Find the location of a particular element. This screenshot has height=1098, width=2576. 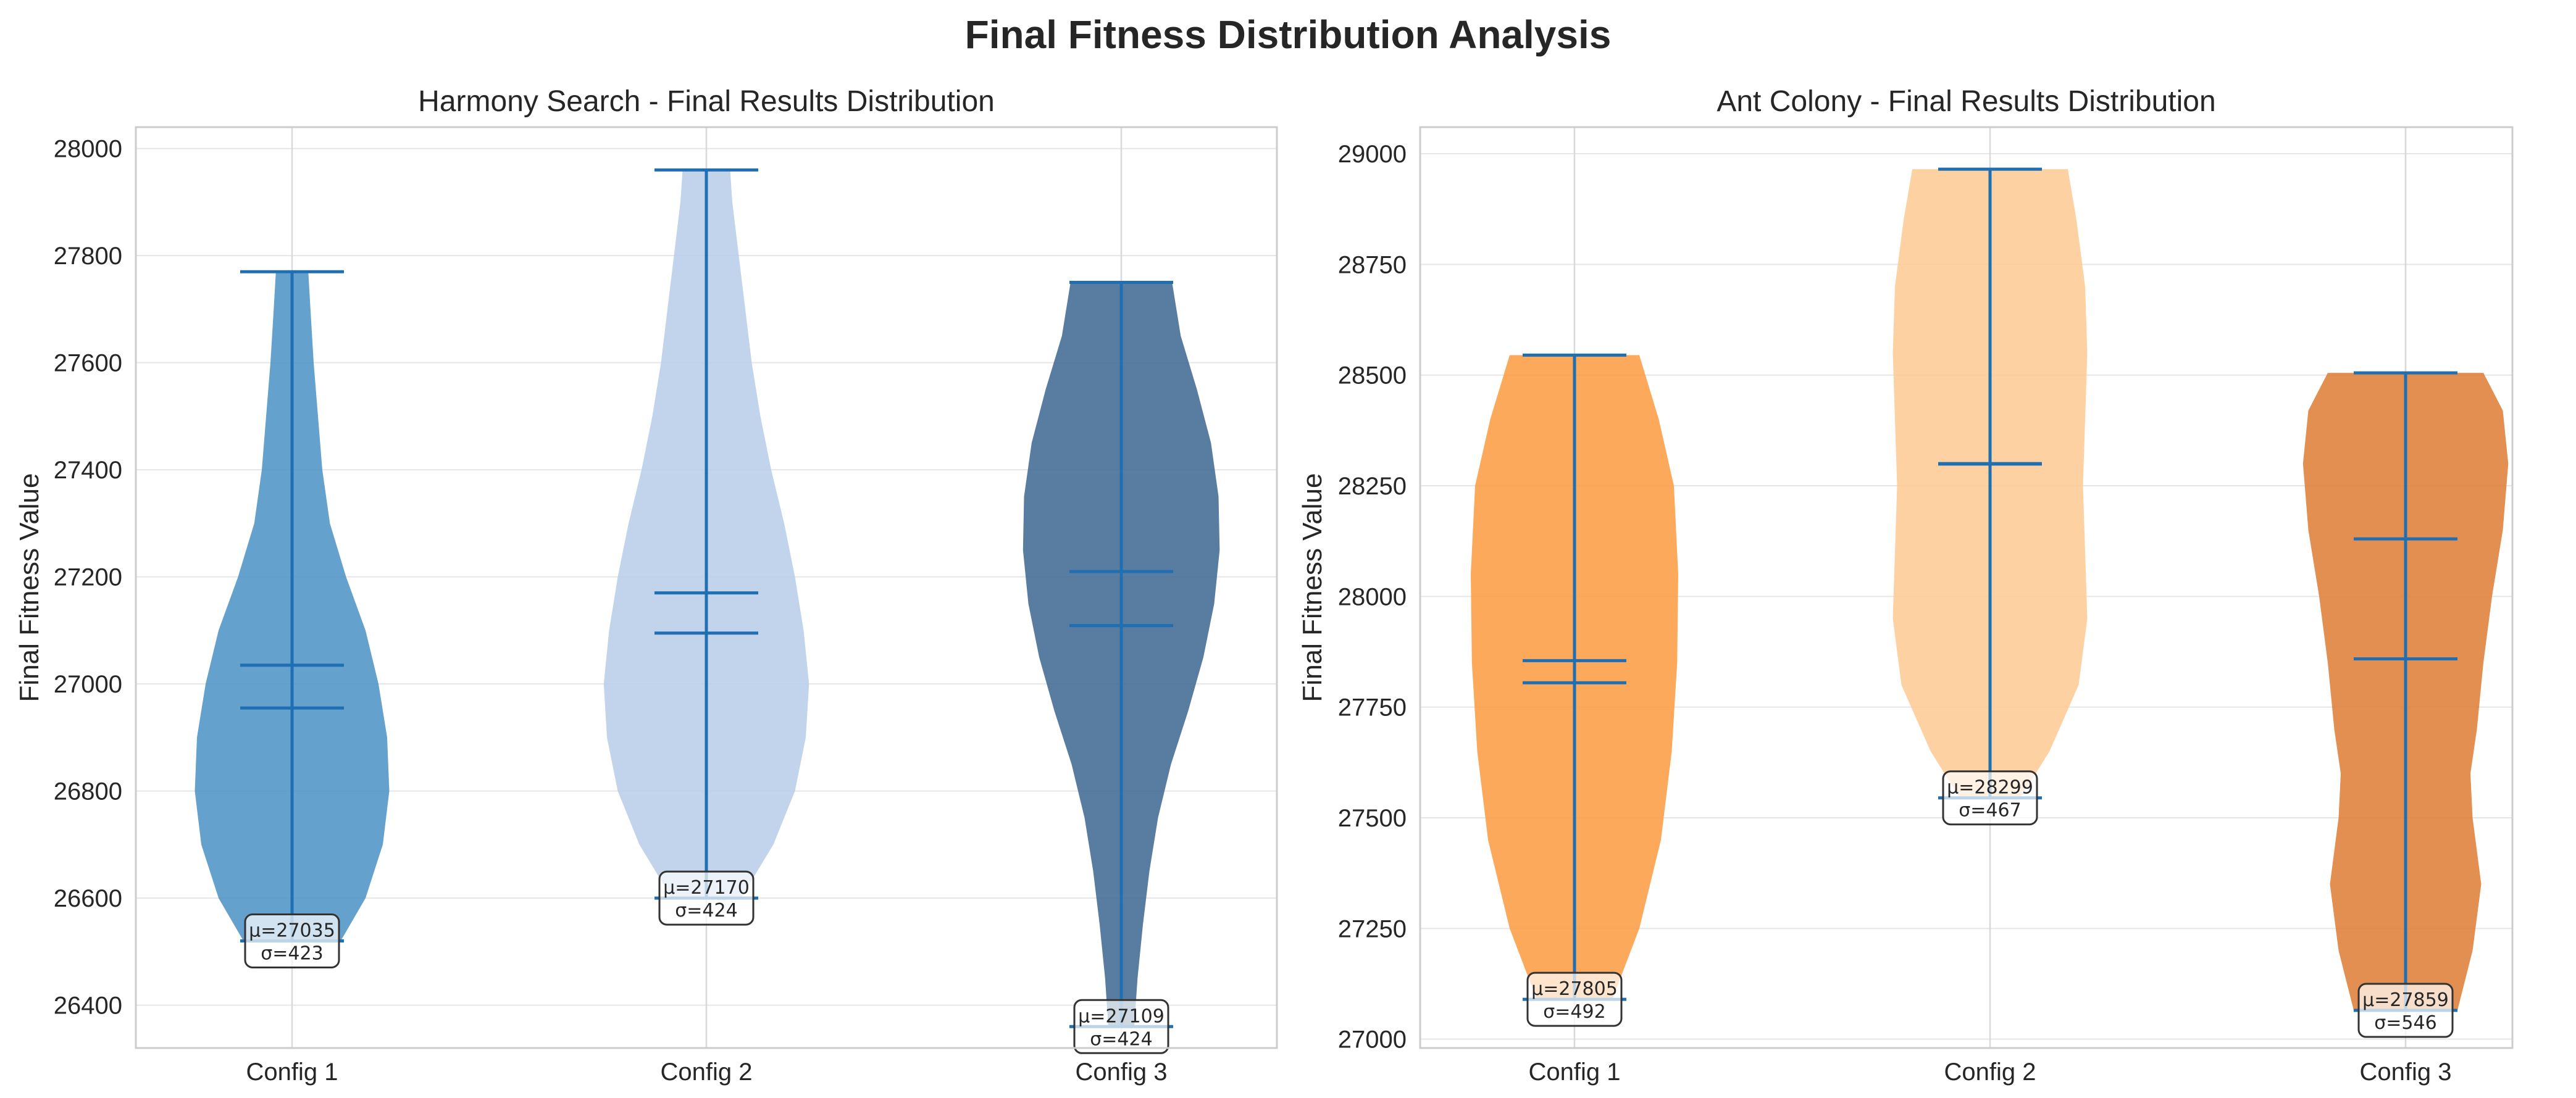

stat-std-label: σ=546 is located at coordinates (2405, 1023).